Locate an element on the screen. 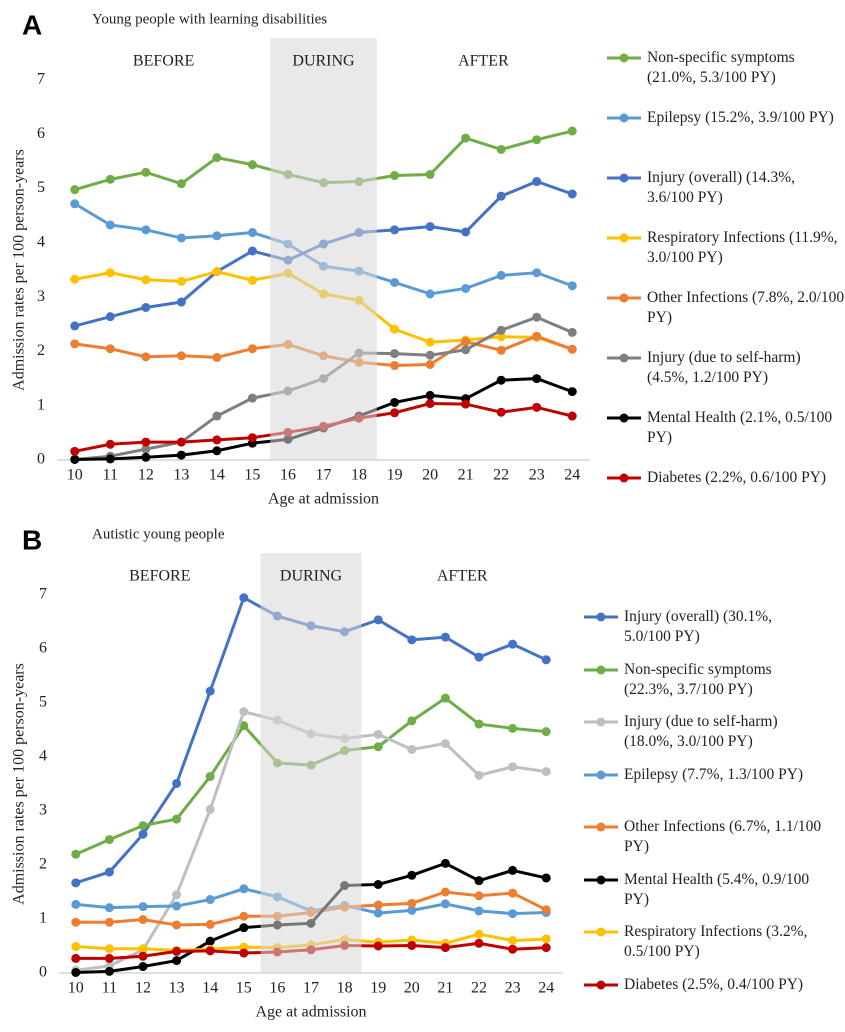  legend-item: Mental Health (5.4%, 0.9/100 PY) is located at coordinates (702, 890).